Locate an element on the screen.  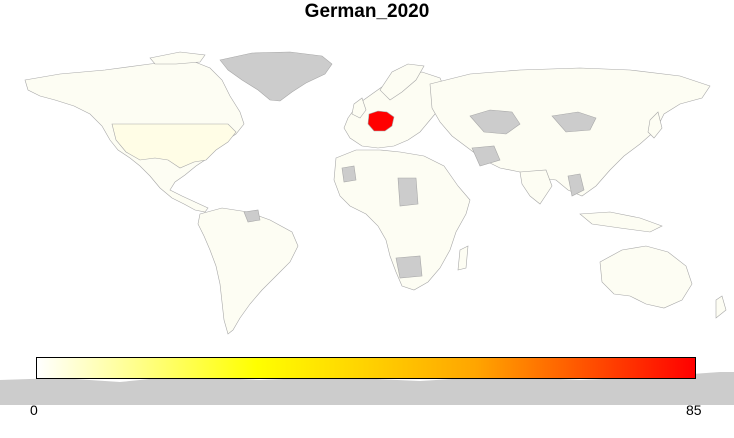
united-states is located at coordinates (174, 146).